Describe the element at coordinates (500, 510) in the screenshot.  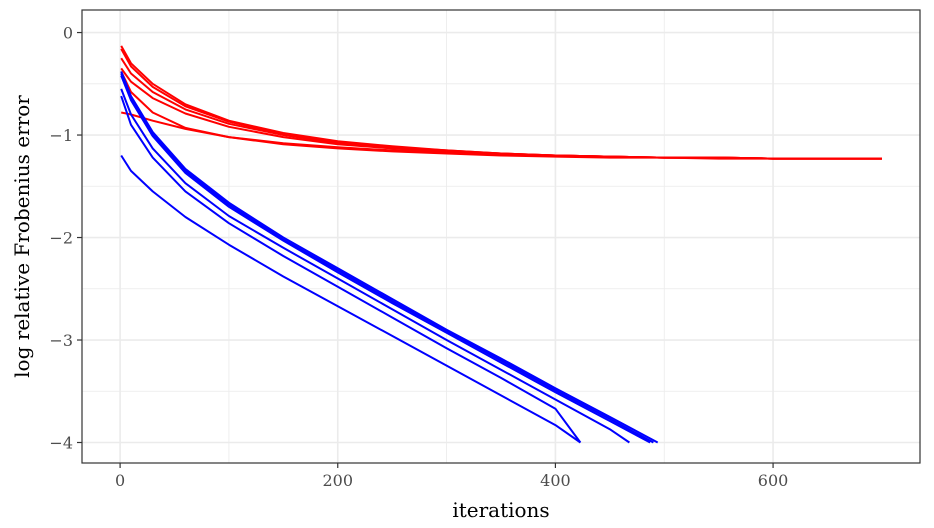
I see `x-axis-title: iterations` at that location.